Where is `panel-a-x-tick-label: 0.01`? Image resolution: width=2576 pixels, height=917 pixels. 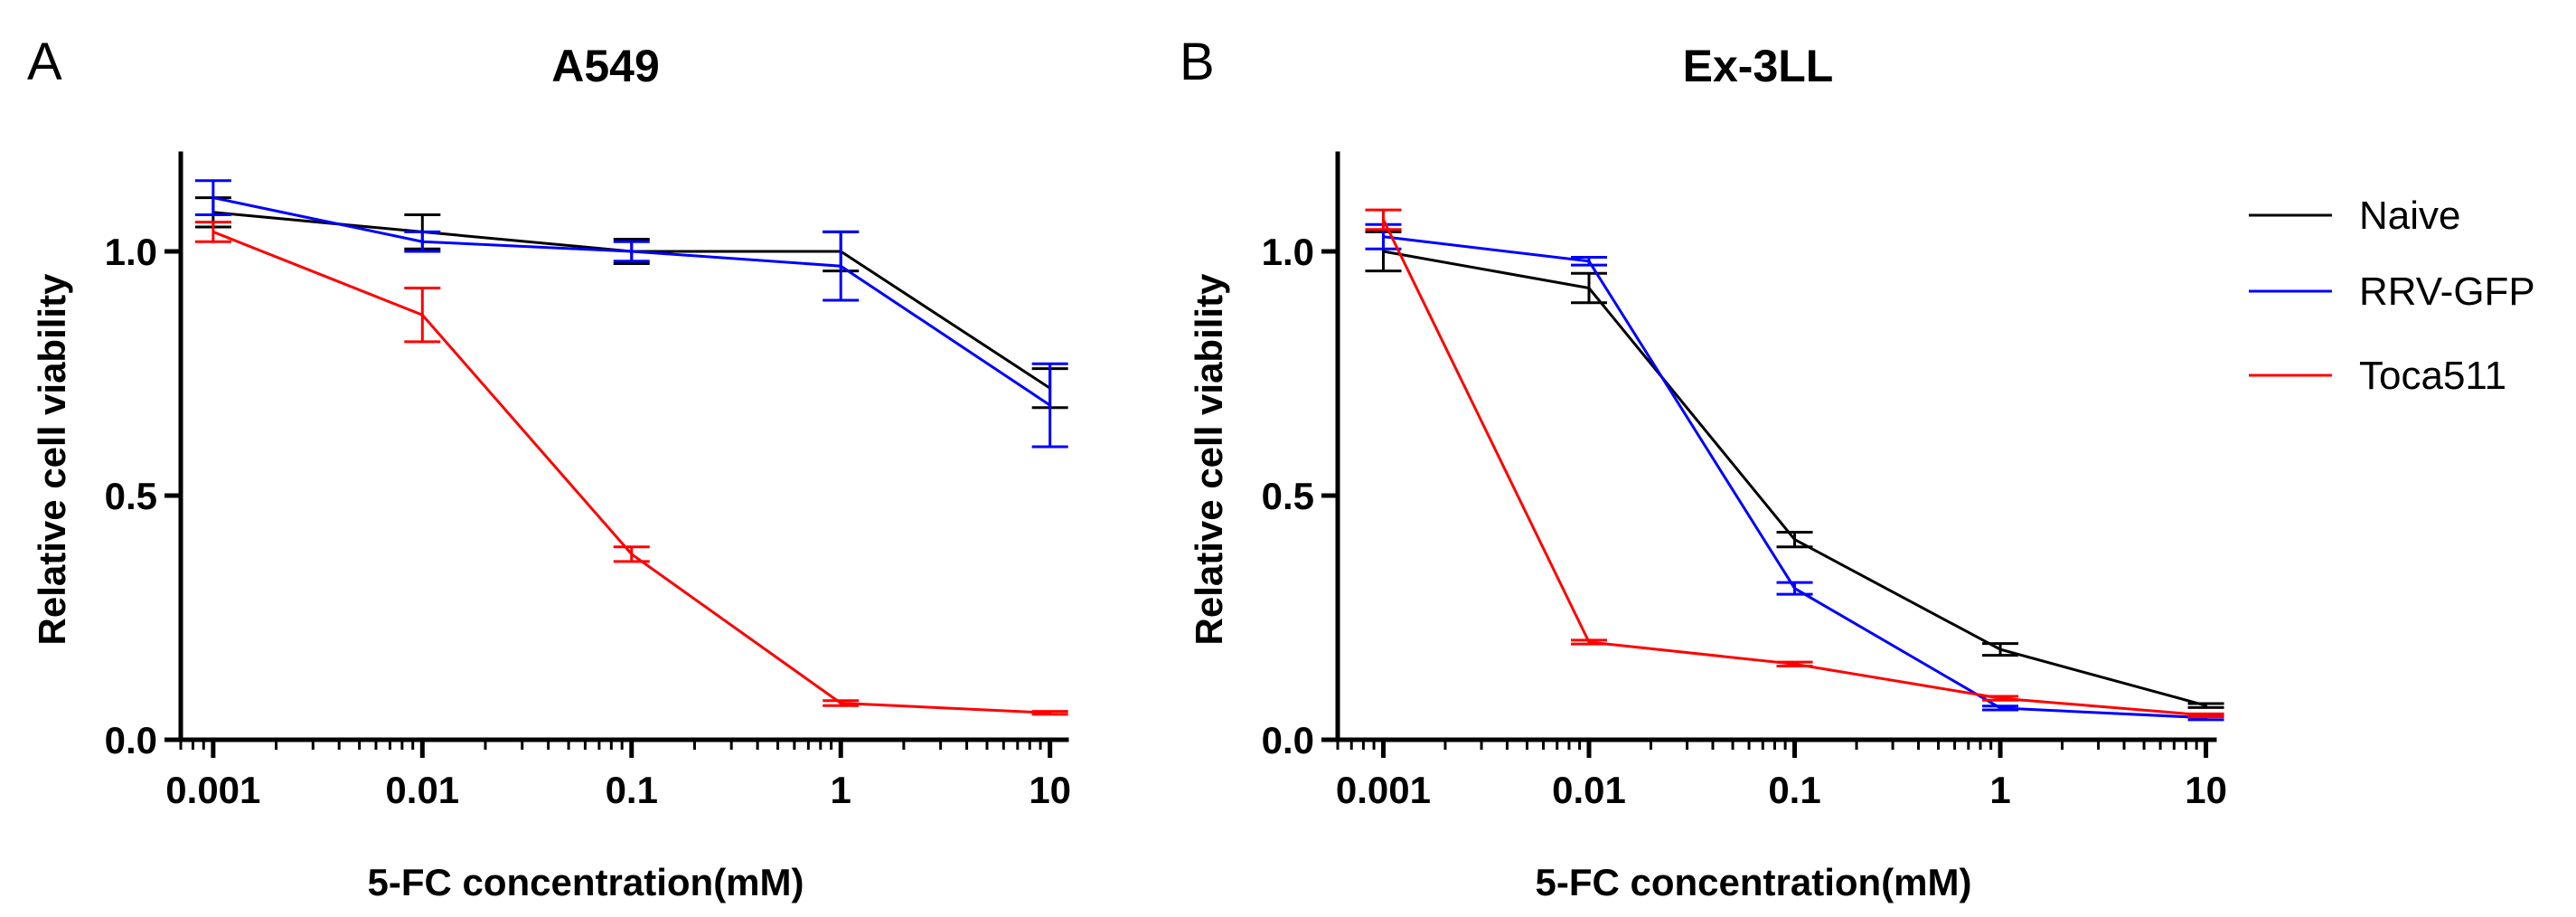 panel-a-x-tick-label: 0.01 is located at coordinates (422, 790).